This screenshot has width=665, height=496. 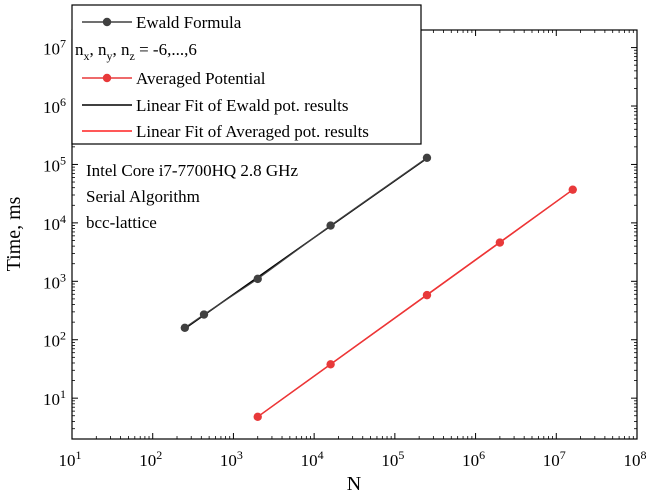 What do you see at coordinates (192, 170) in the screenshot?
I see `annotation-text: Intel Core i7-7700HQ 2.8 GHz` at bounding box center [192, 170].